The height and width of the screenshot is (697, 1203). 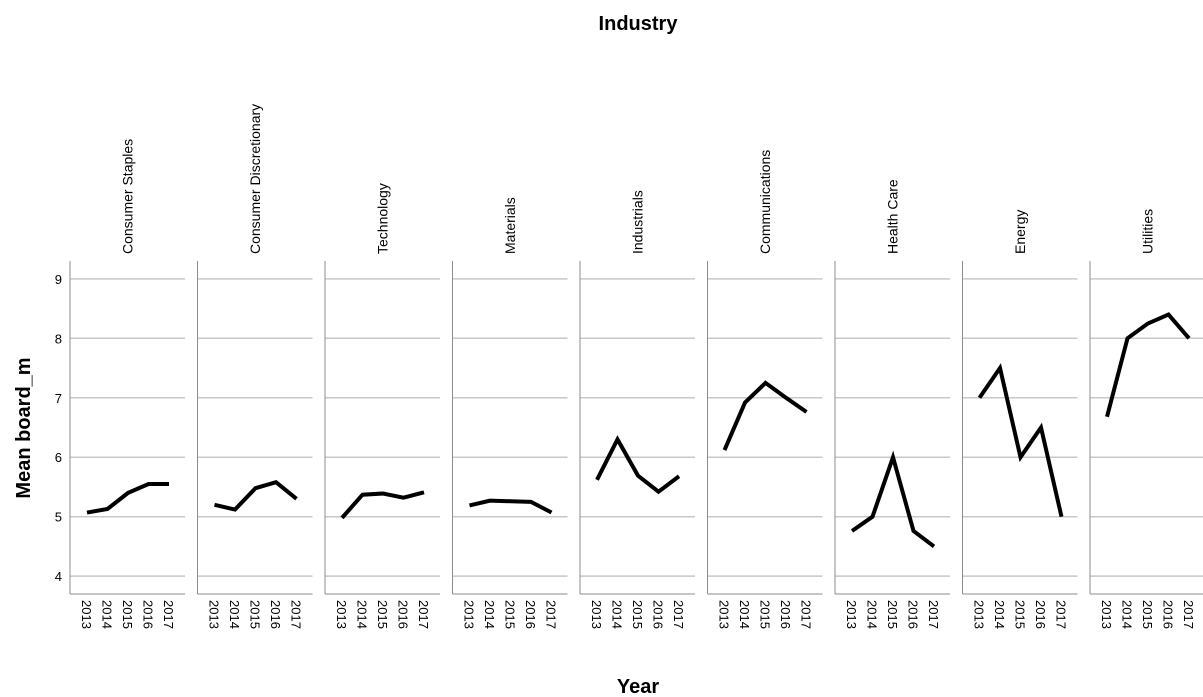 I want to click on y-tick-label: 5, so click(x=58, y=517).